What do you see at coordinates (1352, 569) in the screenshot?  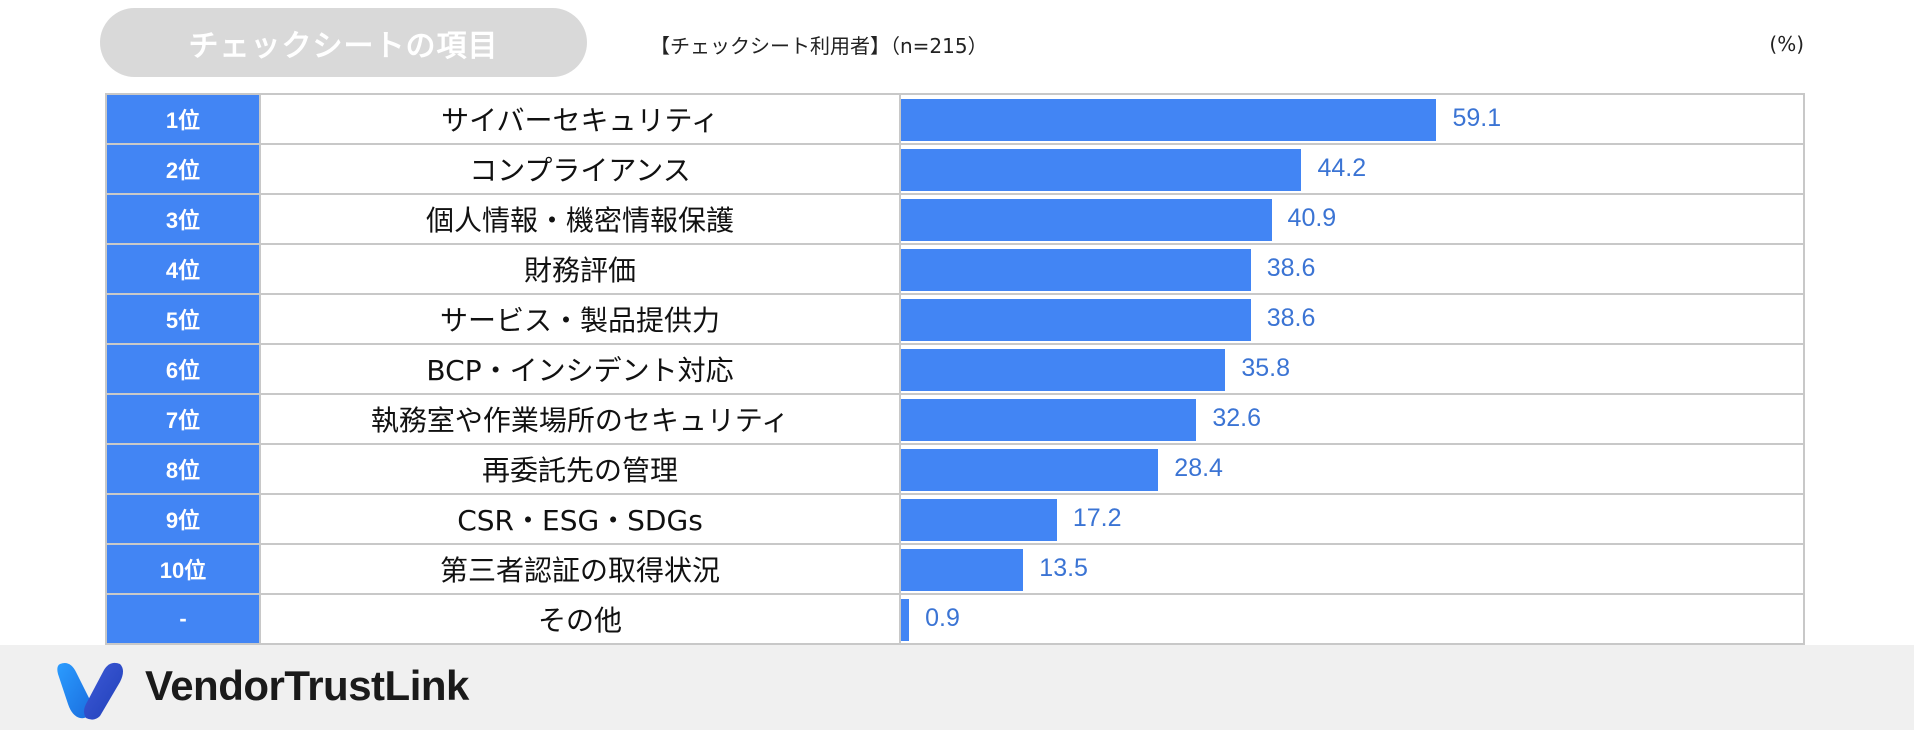 I see `bar-cell: 13.5` at bounding box center [1352, 569].